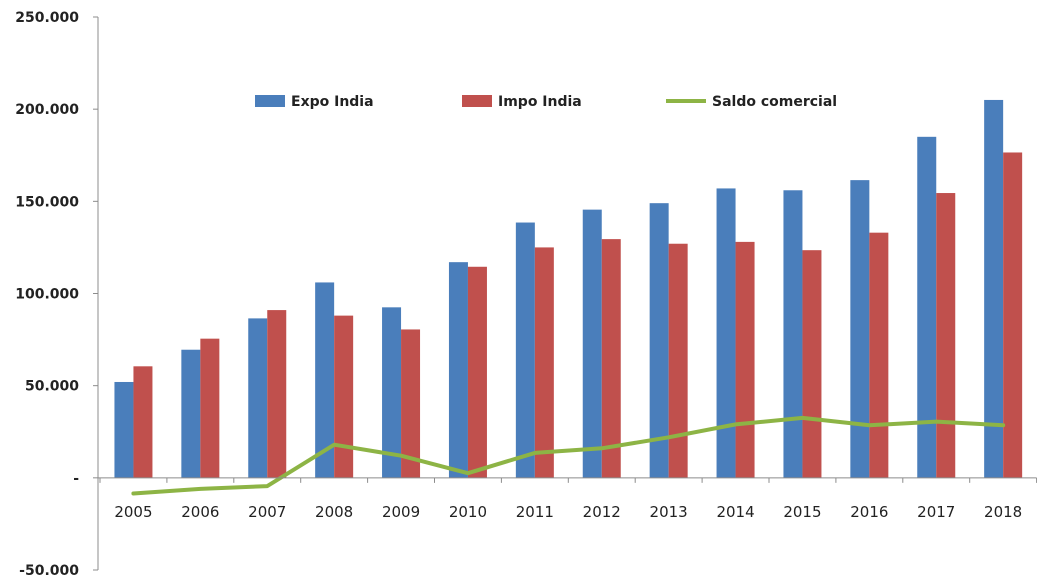  What do you see at coordinates (52, 387) in the screenshot?
I see `y-tick-label: 50.000` at bounding box center [52, 387].